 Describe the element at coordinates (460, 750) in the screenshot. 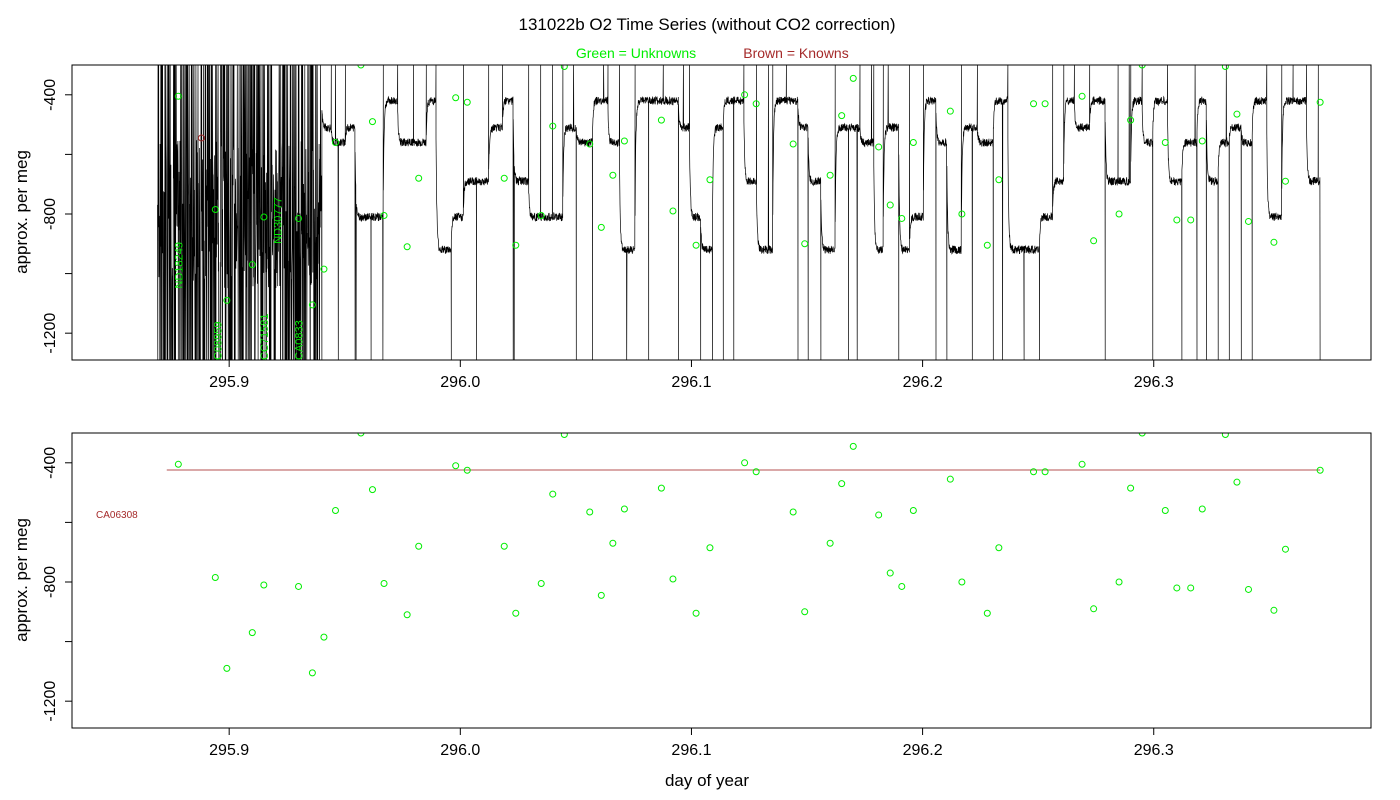

I see `bottom-x-tick-label: 296.0` at that location.